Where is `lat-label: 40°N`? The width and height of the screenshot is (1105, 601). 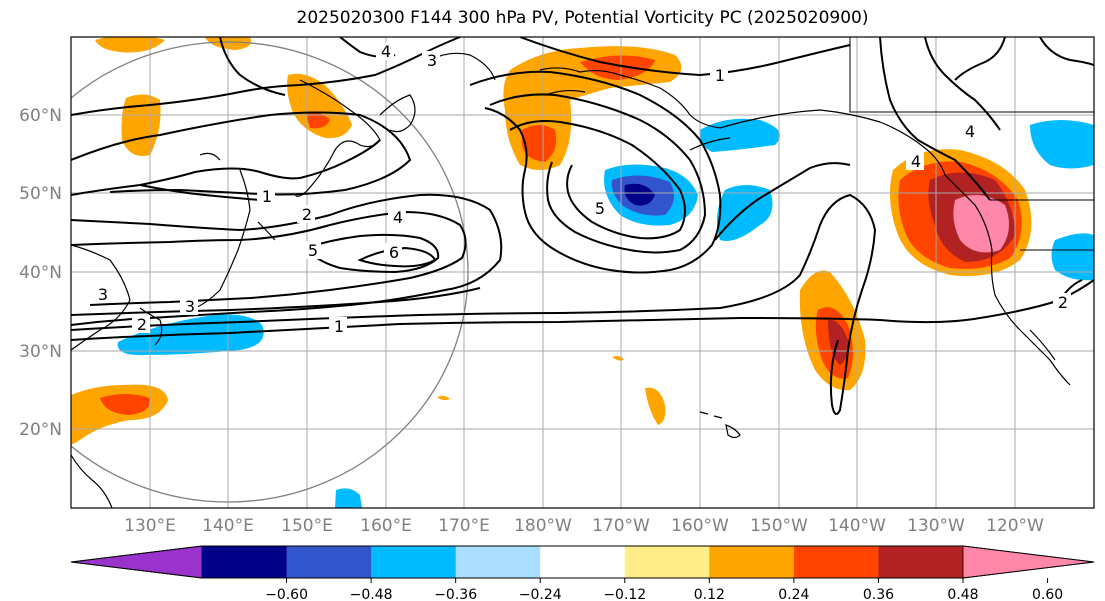
lat-label: 40°N is located at coordinates (40, 273).